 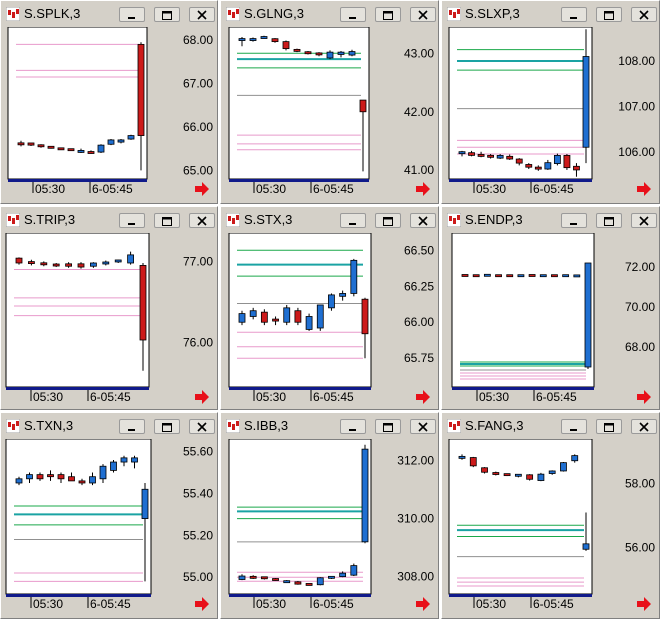 What do you see at coordinates (330, 321) in the screenshot?
I see `price-chart: 66.50 66.25 66.00 65.75 05:30 6-05:45` at bounding box center [330, 321].